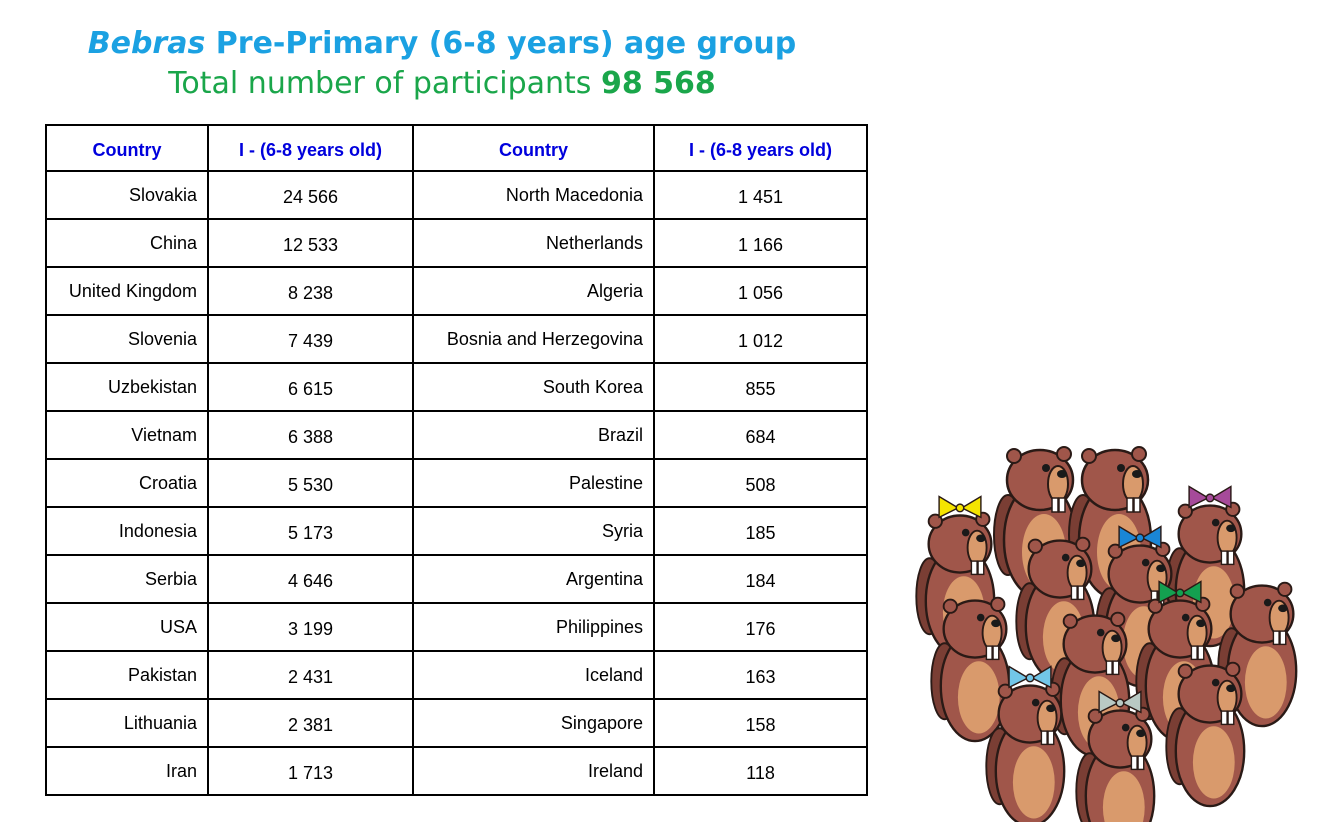 The height and width of the screenshot is (827, 1320). What do you see at coordinates (760, 483) in the screenshot?
I see `count-cell: 508` at bounding box center [760, 483].